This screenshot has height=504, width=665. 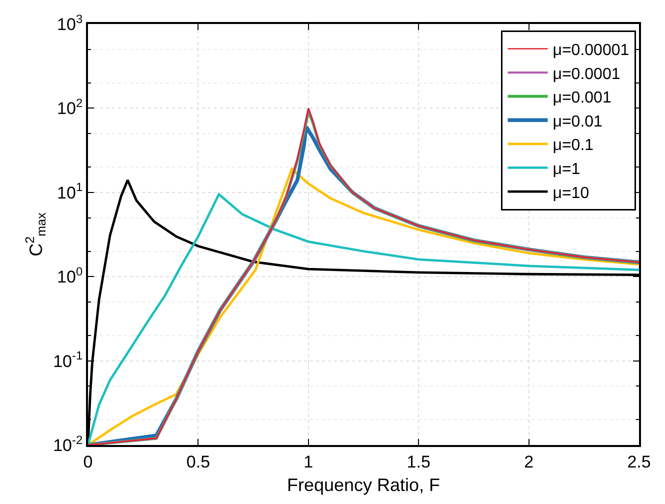 What do you see at coordinates (70, 23) in the screenshot?
I see `y-tick-label: 10$^{3}$` at bounding box center [70, 23].